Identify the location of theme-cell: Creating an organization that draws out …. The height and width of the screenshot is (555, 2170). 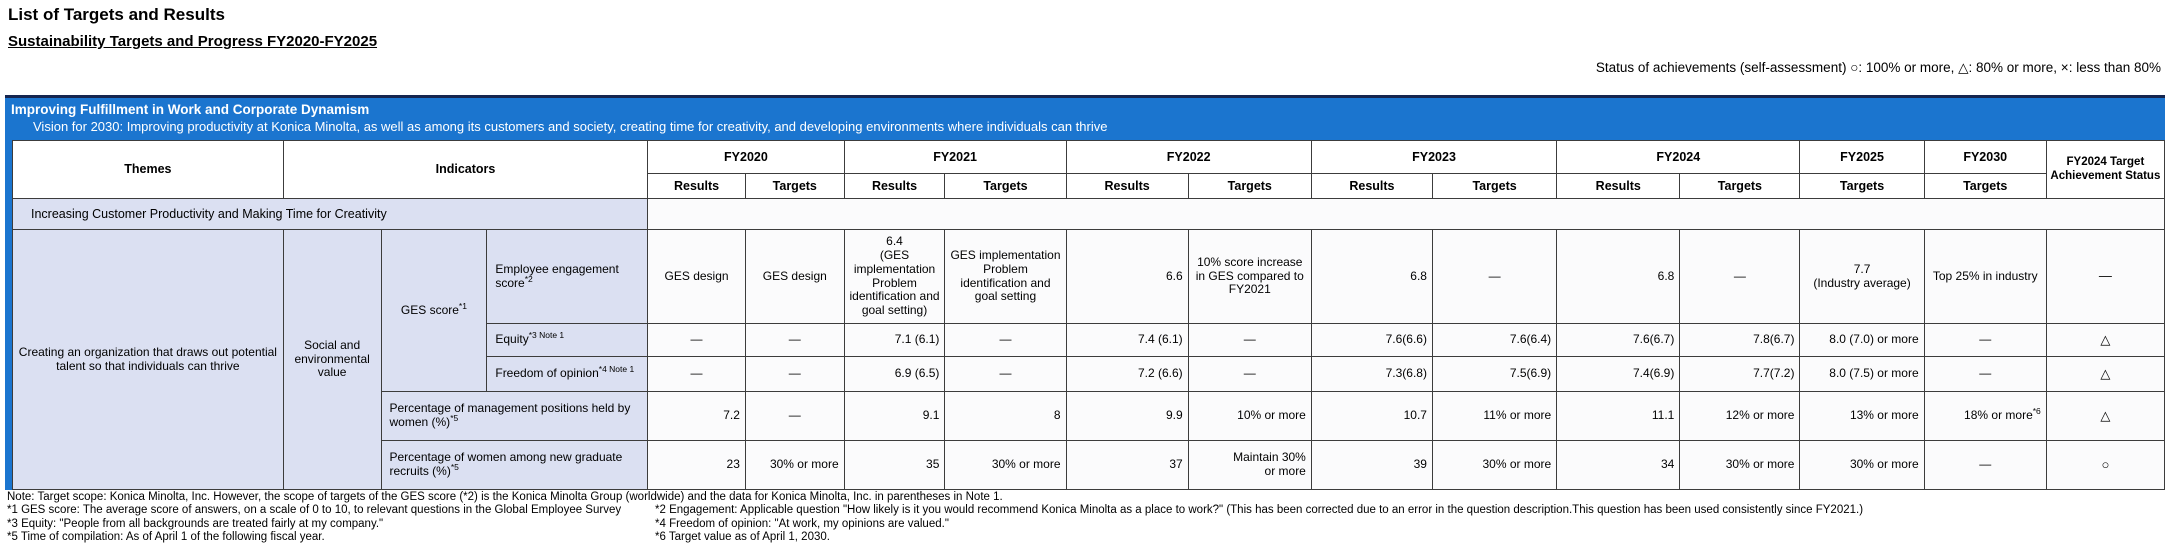
(148, 359).